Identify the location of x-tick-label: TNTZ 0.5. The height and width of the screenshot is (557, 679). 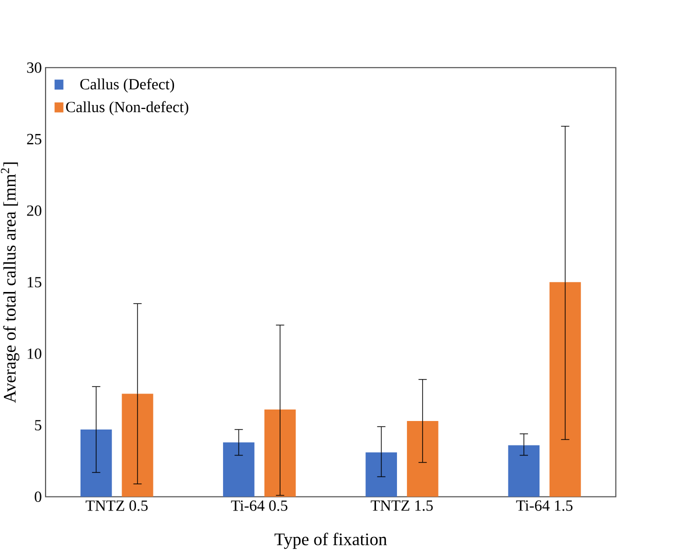
(117, 505).